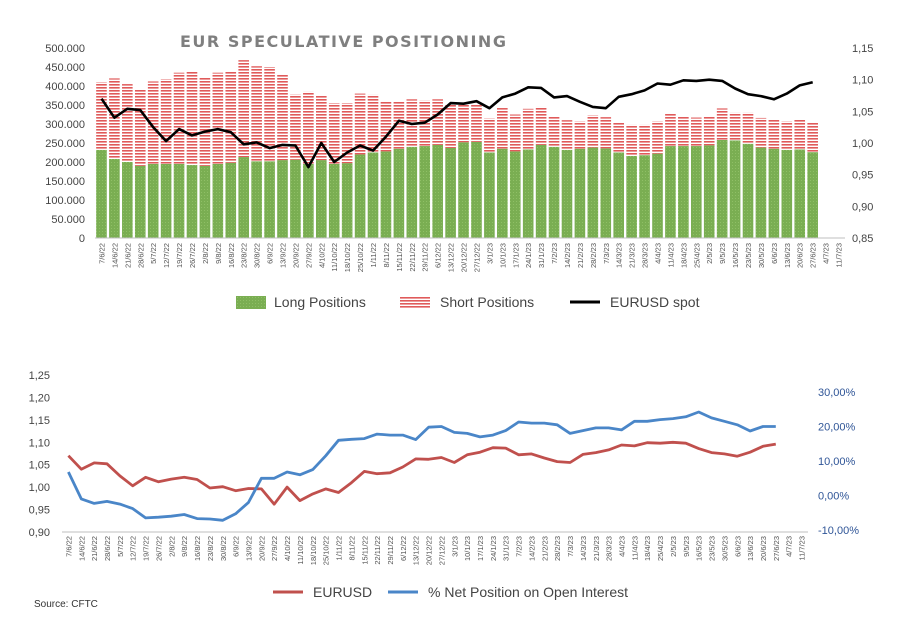 The width and height of the screenshot is (904, 629). What do you see at coordinates (647, 548) in the screenshot?
I see `bottom-x-tick-label: 18/4/23` at bounding box center [647, 548].